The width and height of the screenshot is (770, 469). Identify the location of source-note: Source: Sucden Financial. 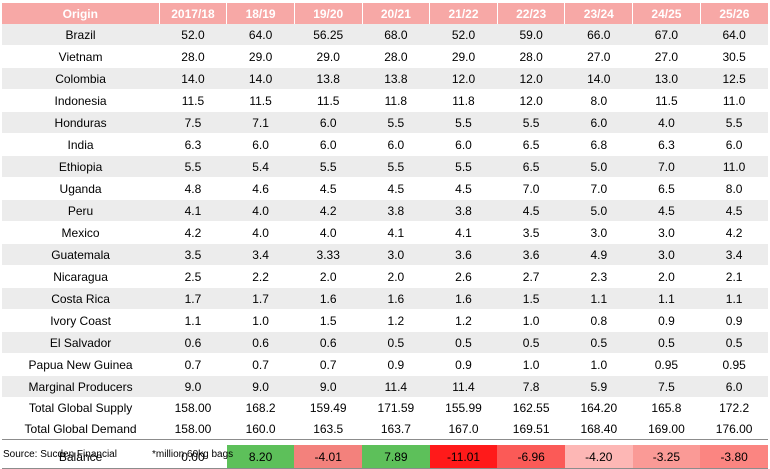
(60, 454).